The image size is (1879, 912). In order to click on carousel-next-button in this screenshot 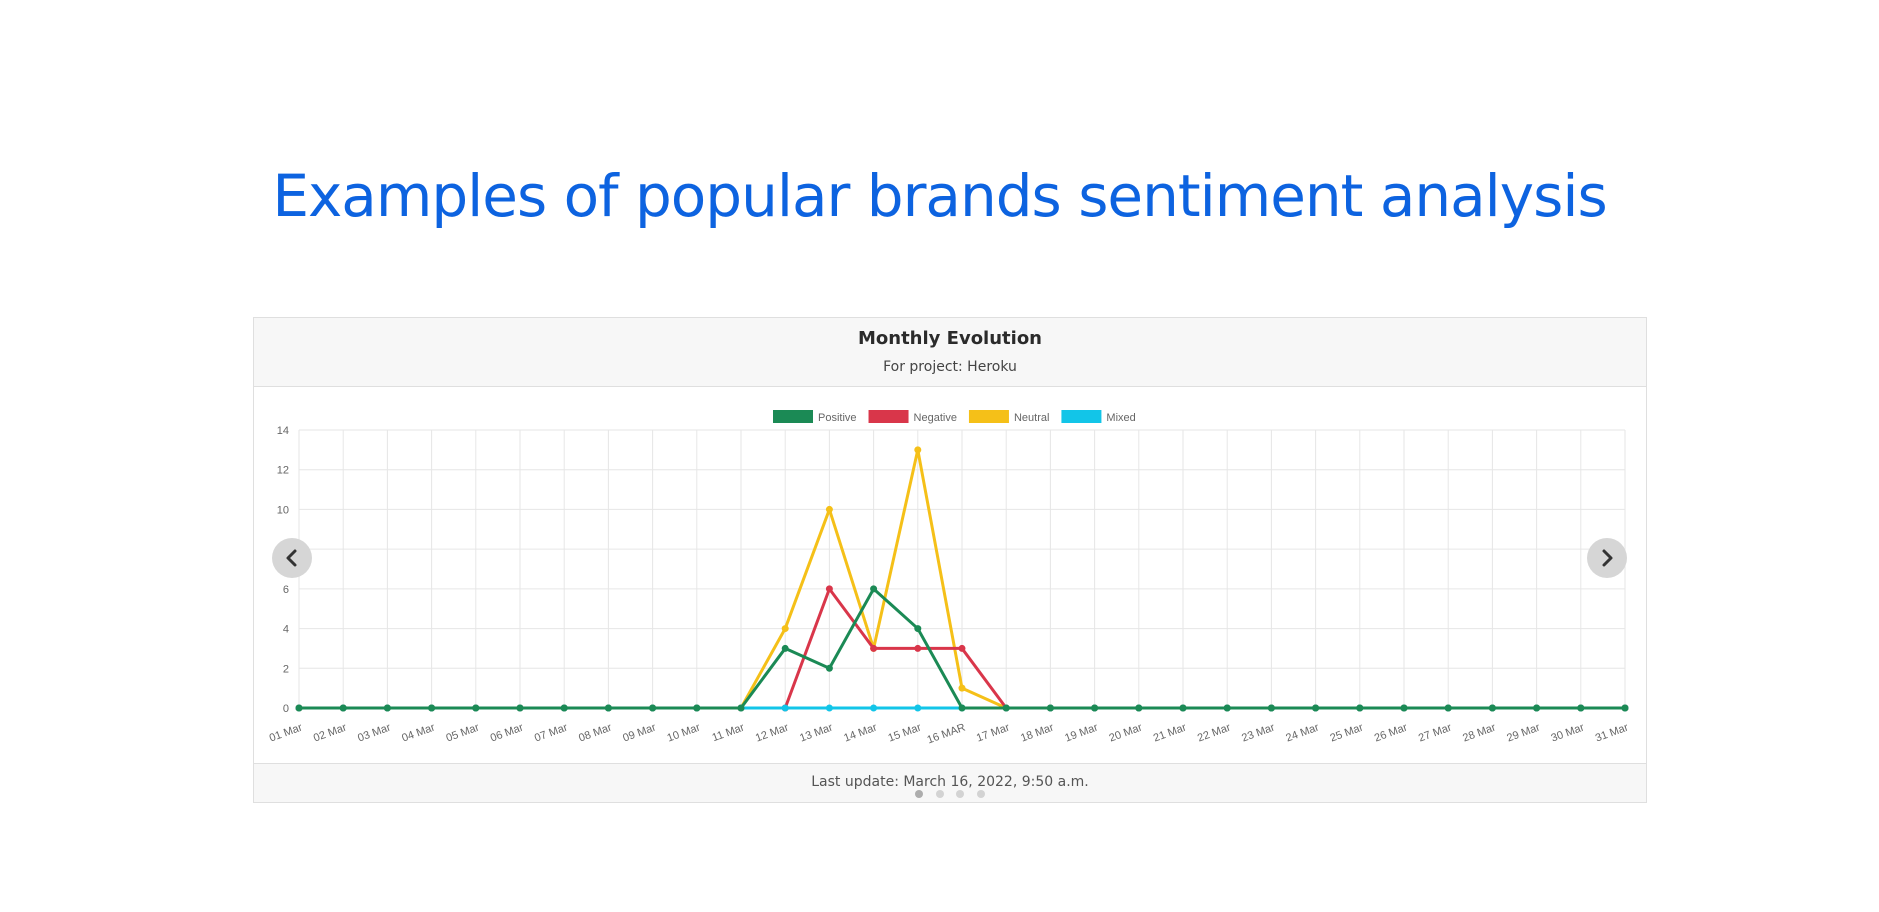, I will do `click(1607, 558)`.